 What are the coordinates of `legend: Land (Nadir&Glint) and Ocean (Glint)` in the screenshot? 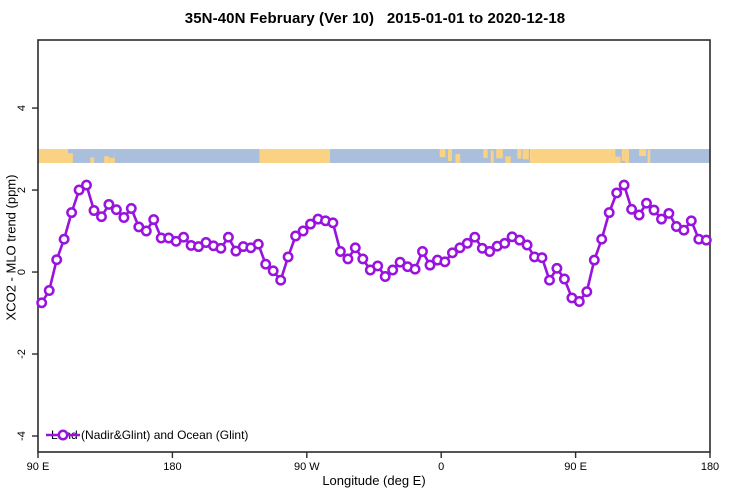 It's located at (146, 435).